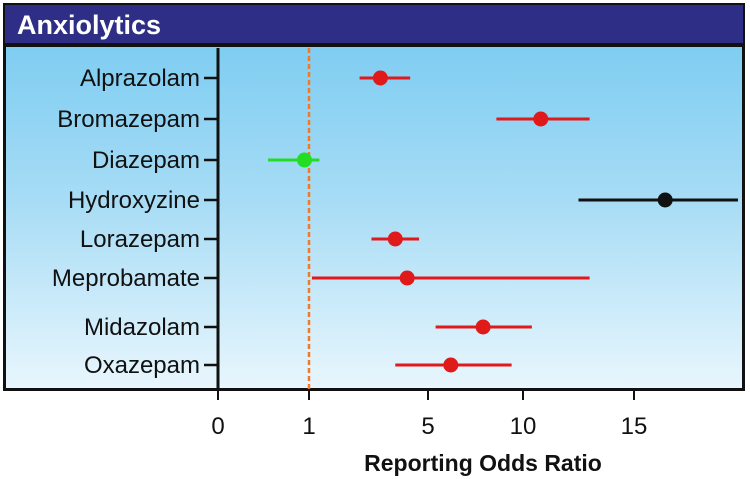 The width and height of the screenshot is (750, 479). I want to click on x-tick-label: 0, so click(217, 426).